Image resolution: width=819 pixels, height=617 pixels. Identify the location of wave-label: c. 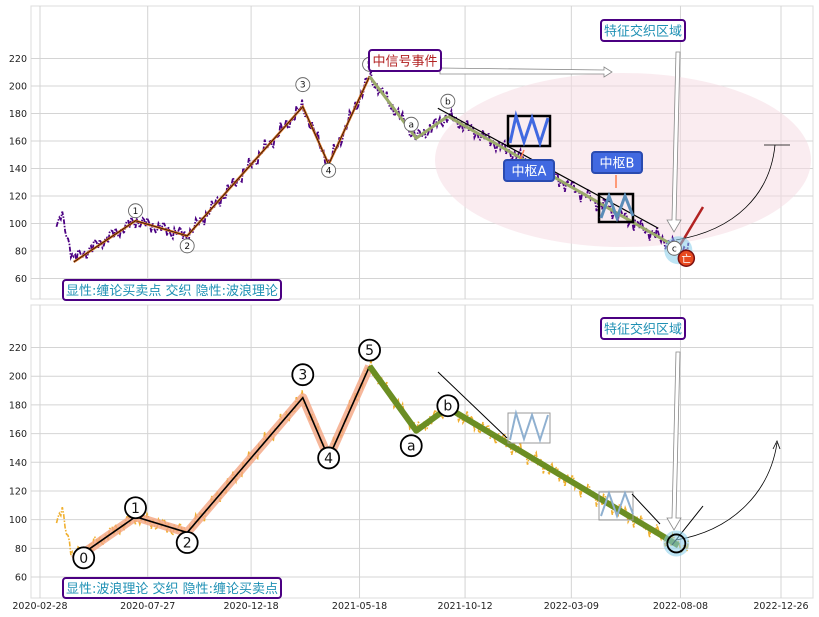
(674, 249).